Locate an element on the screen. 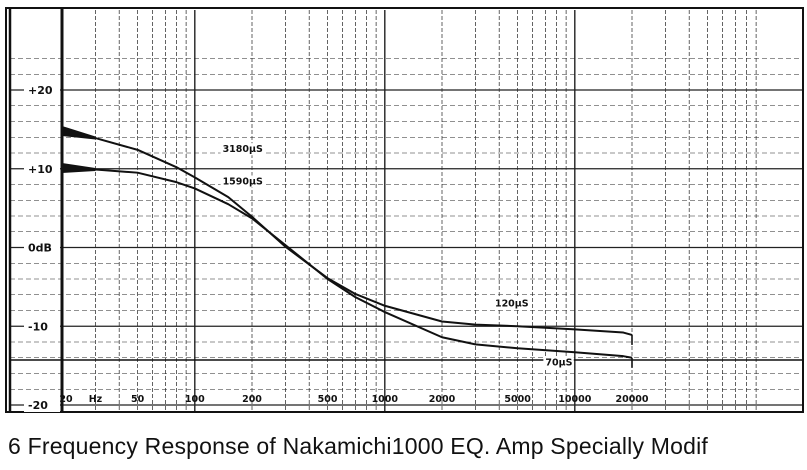 The height and width of the screenshot is (470, 807). curve-label: 70µS is located at coordinates (558, 363).